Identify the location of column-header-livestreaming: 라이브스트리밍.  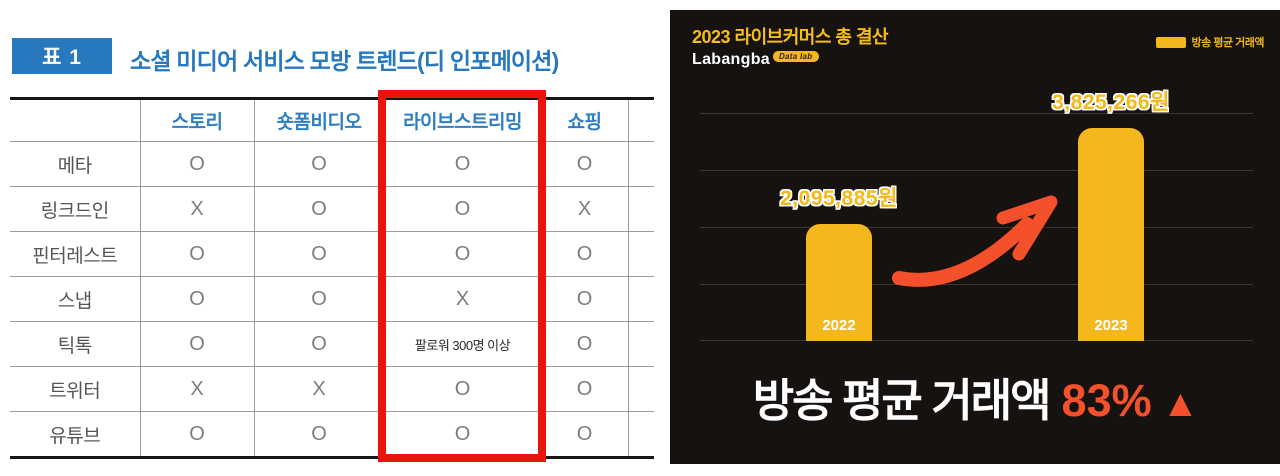
(462, 120).